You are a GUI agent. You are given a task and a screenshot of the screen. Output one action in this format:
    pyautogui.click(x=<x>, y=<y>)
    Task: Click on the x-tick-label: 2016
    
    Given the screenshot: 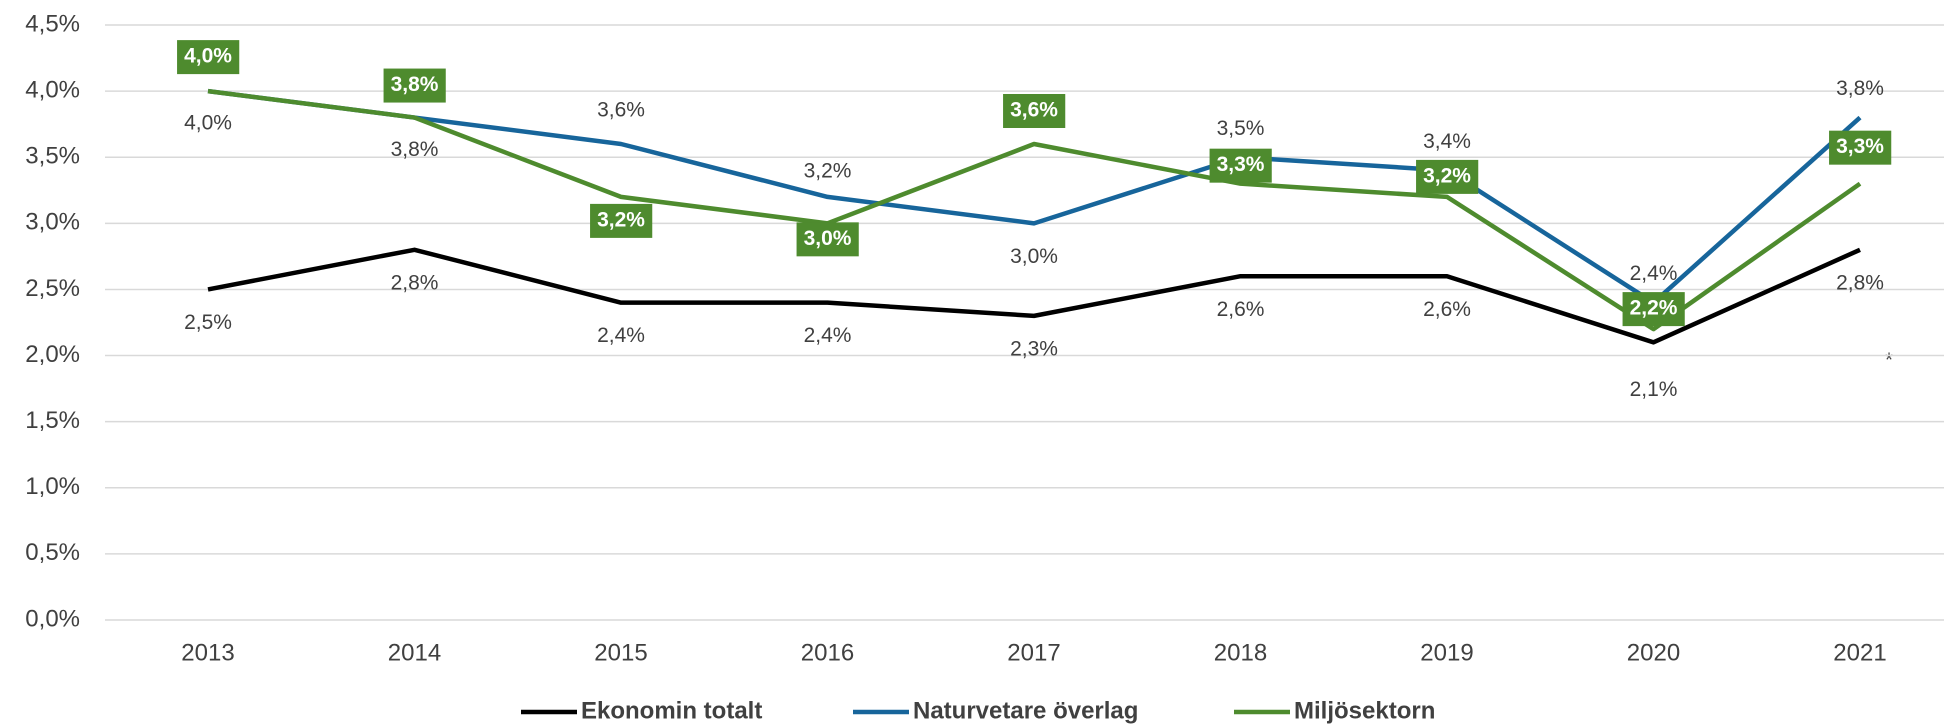 What is the action you would take?
    pyautogui.click(x=827, y=652)
    